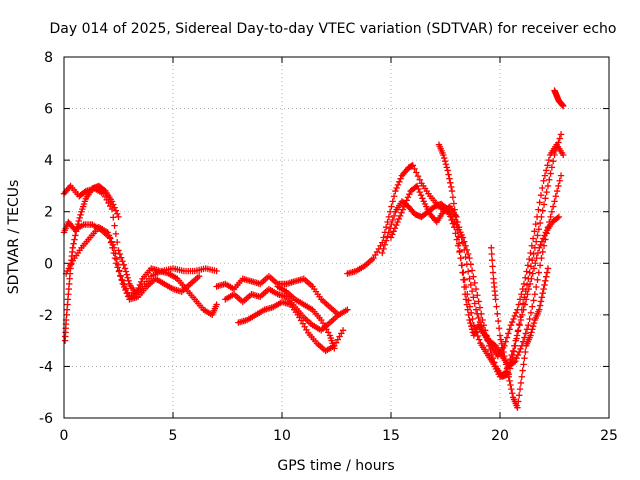 This screenshot has width=640, height=480. I want to click on x-tick-label: 25, so click(609, 436).